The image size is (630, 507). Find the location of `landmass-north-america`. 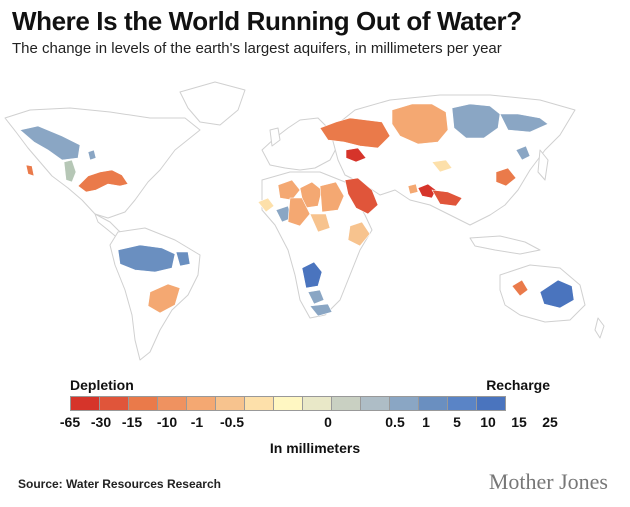

landmass-north-america is located at coordinates (102, 163).